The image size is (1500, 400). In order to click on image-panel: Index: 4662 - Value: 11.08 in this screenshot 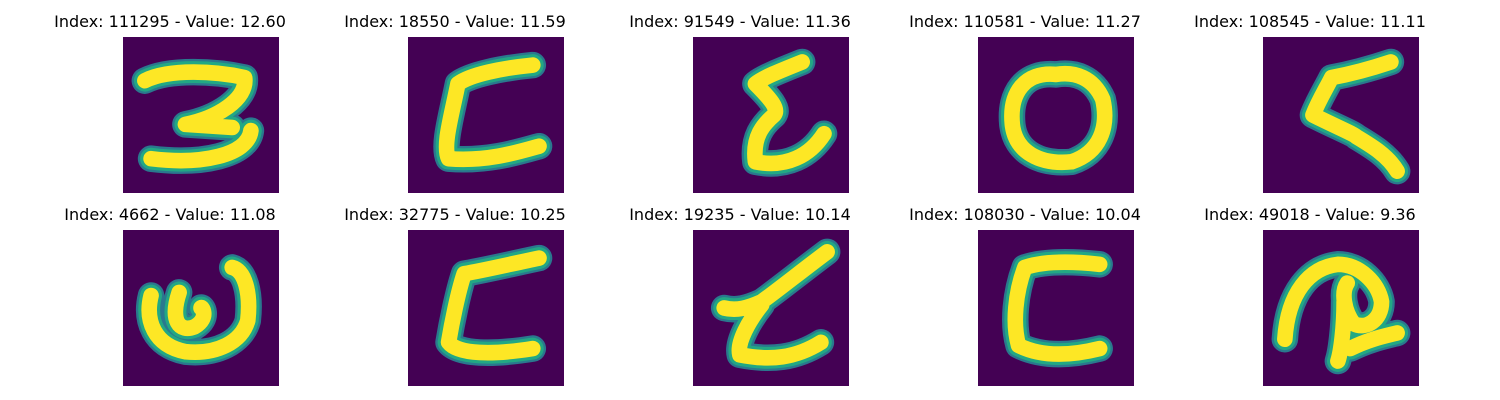, I will do `click(170, 290)`.